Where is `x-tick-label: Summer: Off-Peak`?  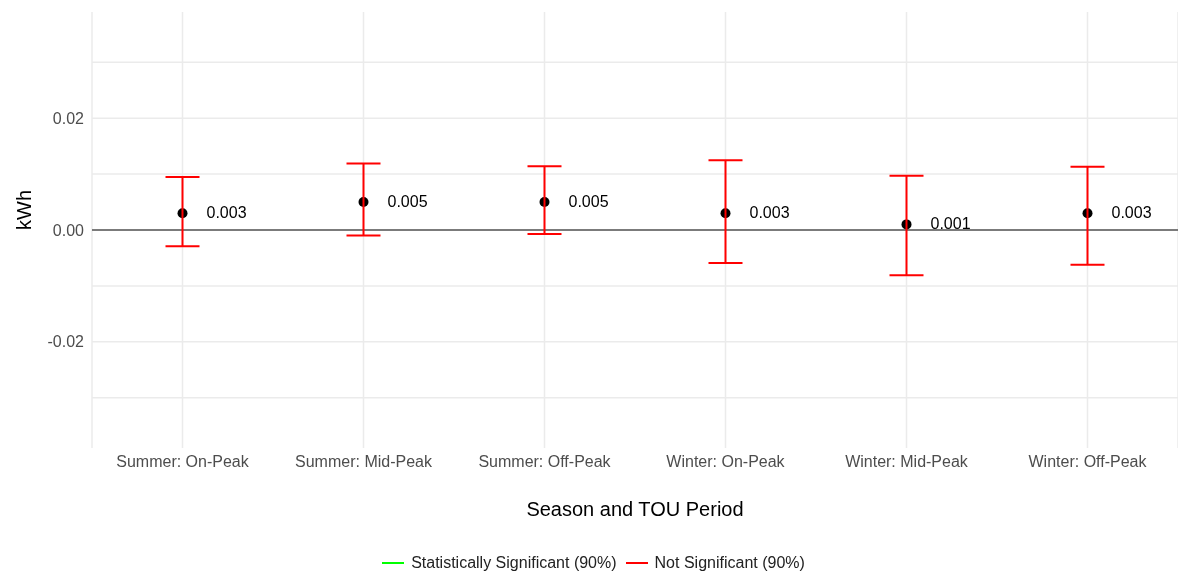 x-tick-label: Summer: Off-Peak is located at coordinates (545, 462).